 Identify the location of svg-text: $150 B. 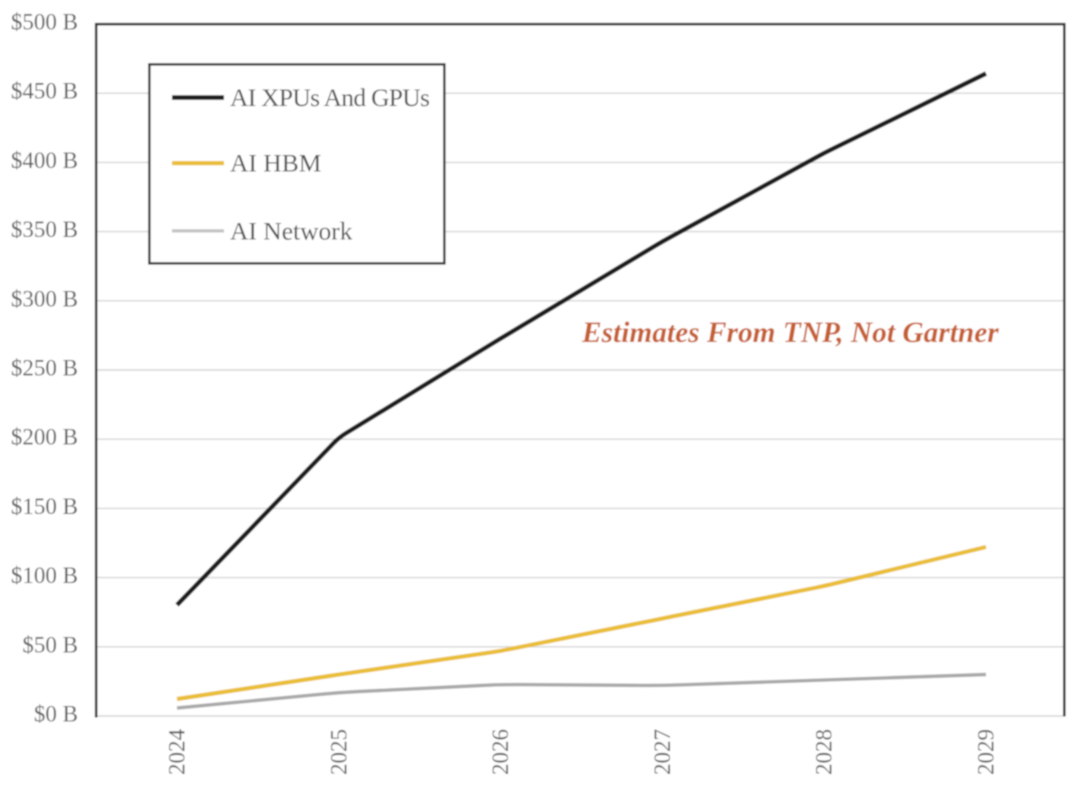
(44, 506).